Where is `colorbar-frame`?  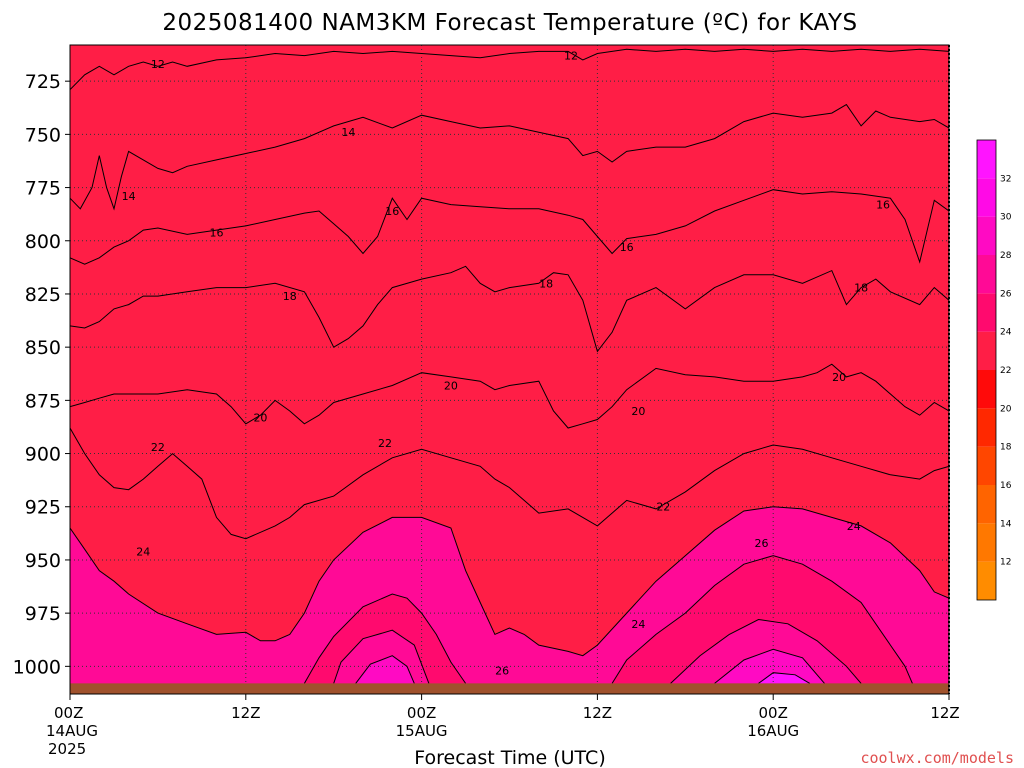
colorbar-frame is located at coordinates (986, 370).